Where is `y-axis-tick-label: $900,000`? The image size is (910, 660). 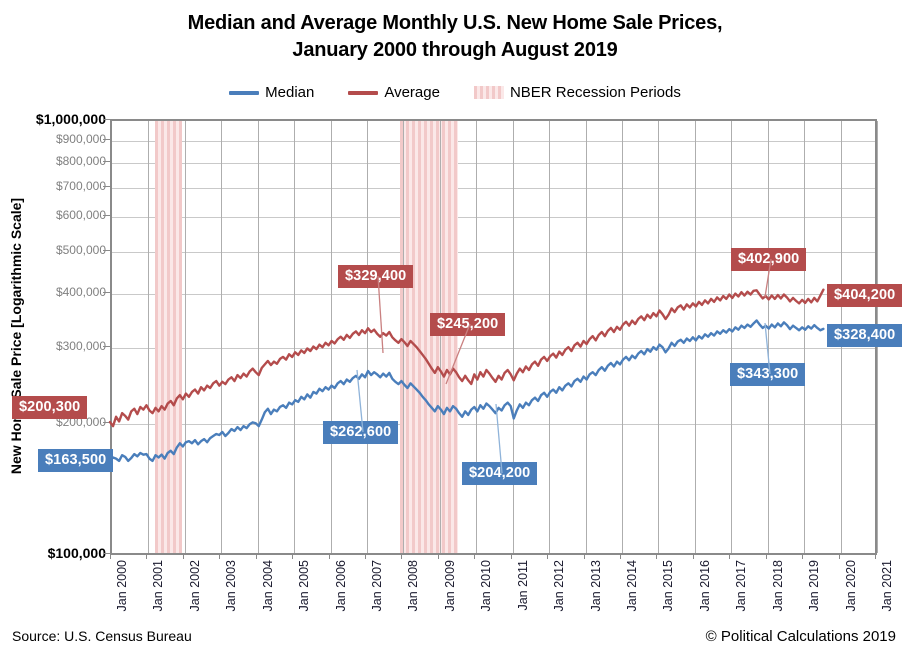
y-axis-tick-label: $900,000 is located at coordinates (80, 138).